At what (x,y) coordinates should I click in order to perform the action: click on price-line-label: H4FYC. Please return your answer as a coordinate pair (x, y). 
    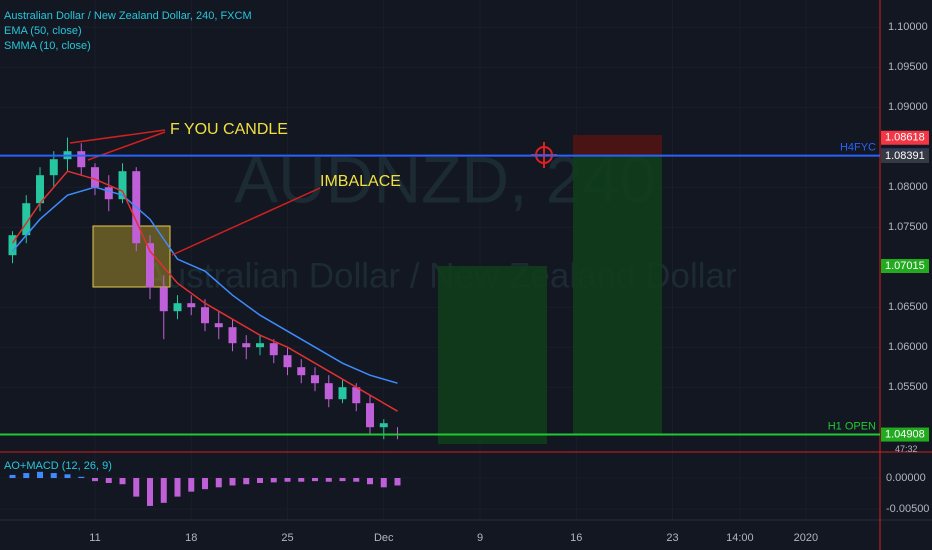
    Looking at the image, I should click on (858, 148).